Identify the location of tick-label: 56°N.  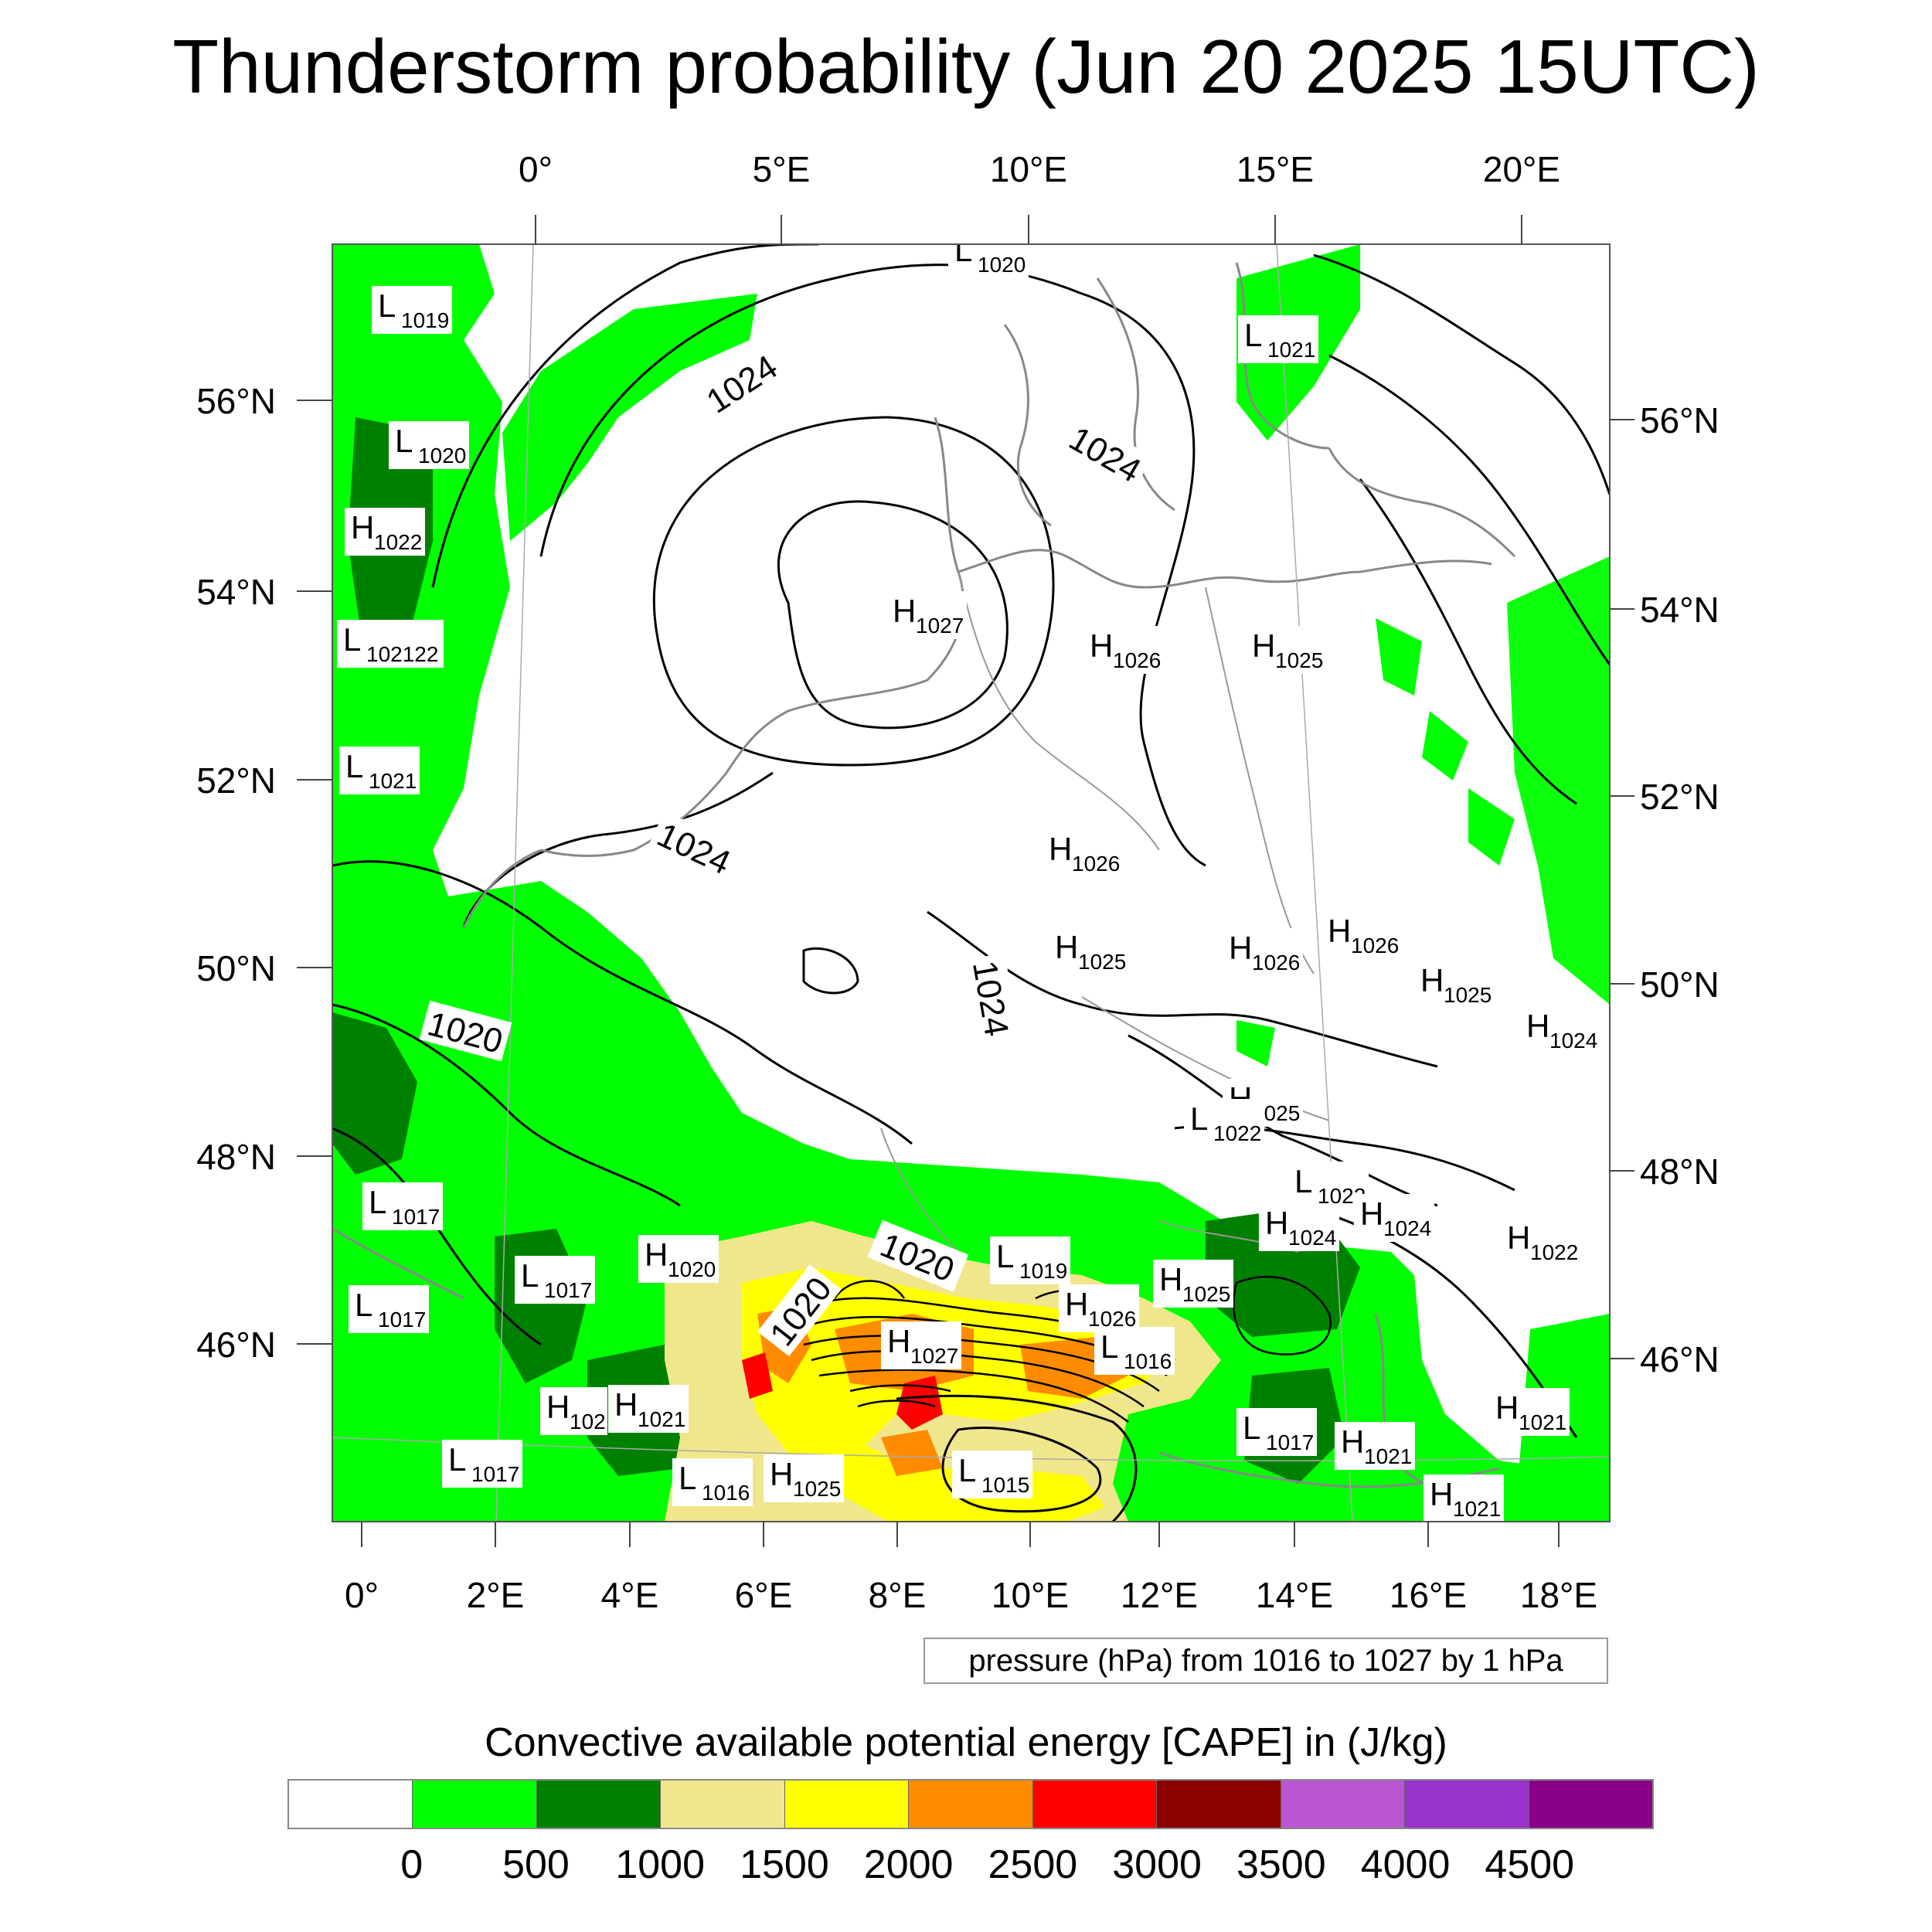
(1680, 420).